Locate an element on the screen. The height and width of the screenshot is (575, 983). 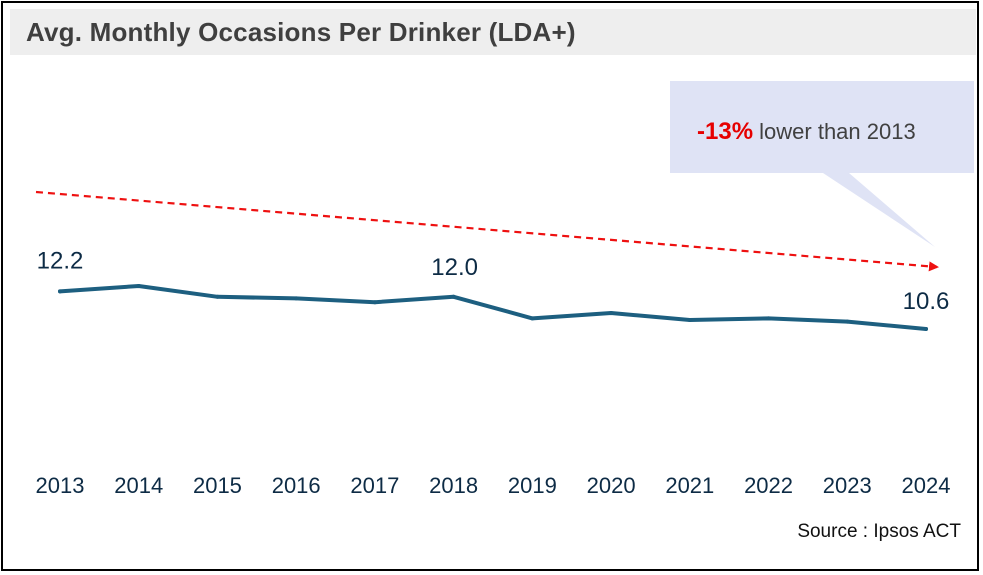
x-tick-label-2016: 2016 is located at coordinates (296, 485).